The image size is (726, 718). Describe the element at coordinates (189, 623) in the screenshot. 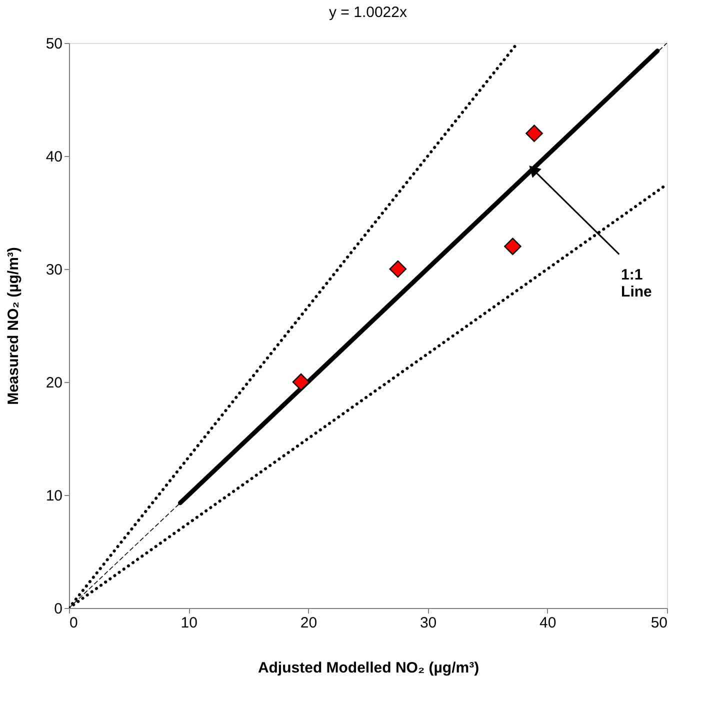

I see `x-tick-label: 10` at that location.